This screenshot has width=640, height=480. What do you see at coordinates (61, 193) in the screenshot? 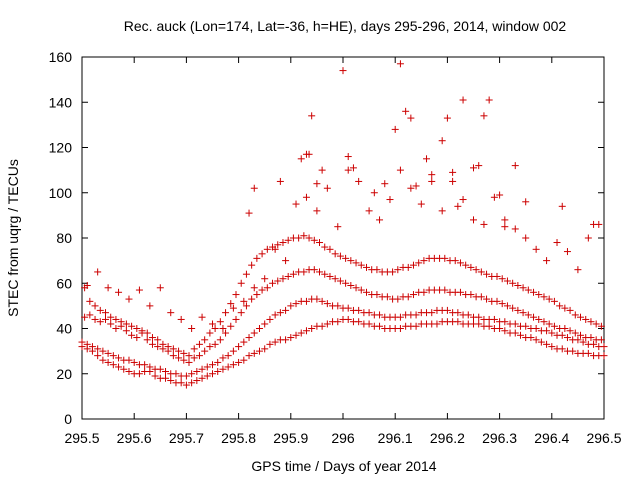
I see `y-tick-label: 100` at bounding box center [61, 193].